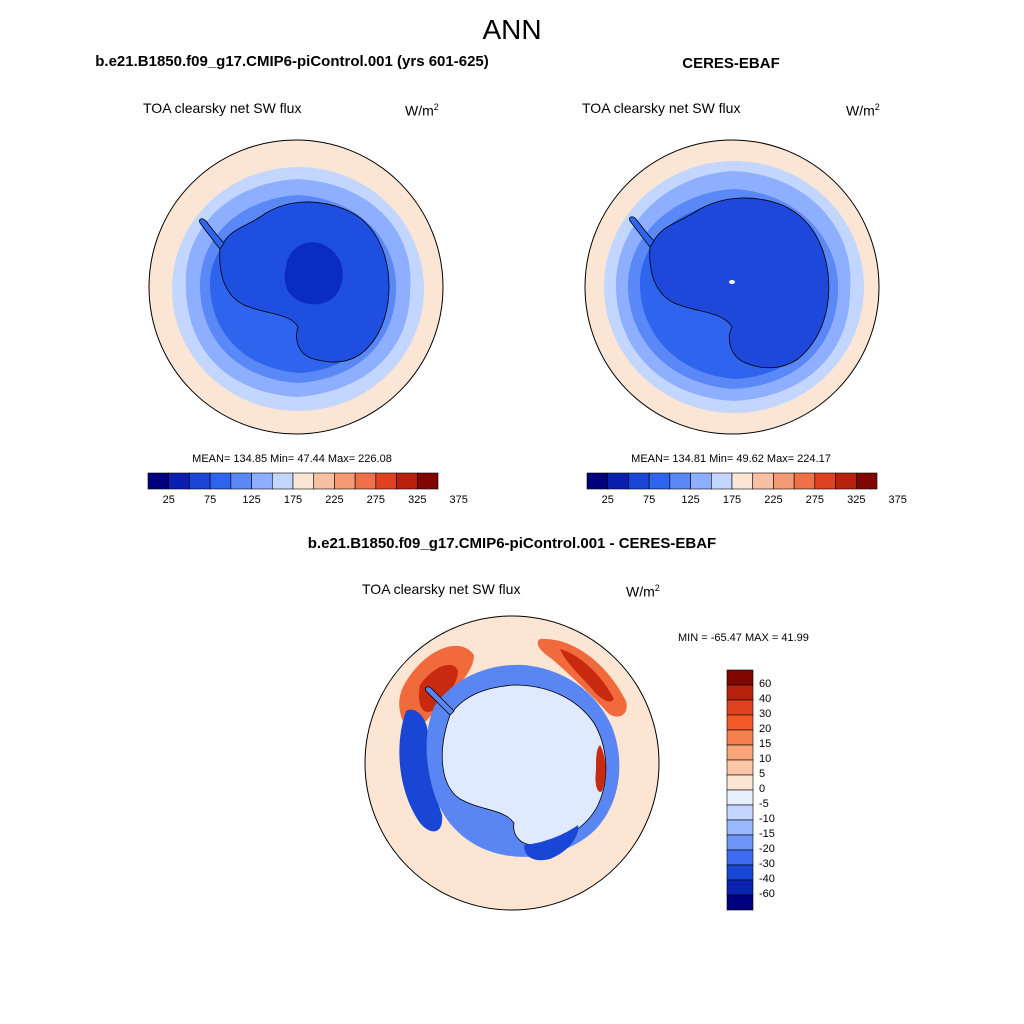  I want to click on colorbar-tick-label: 10, so click(765, 759).